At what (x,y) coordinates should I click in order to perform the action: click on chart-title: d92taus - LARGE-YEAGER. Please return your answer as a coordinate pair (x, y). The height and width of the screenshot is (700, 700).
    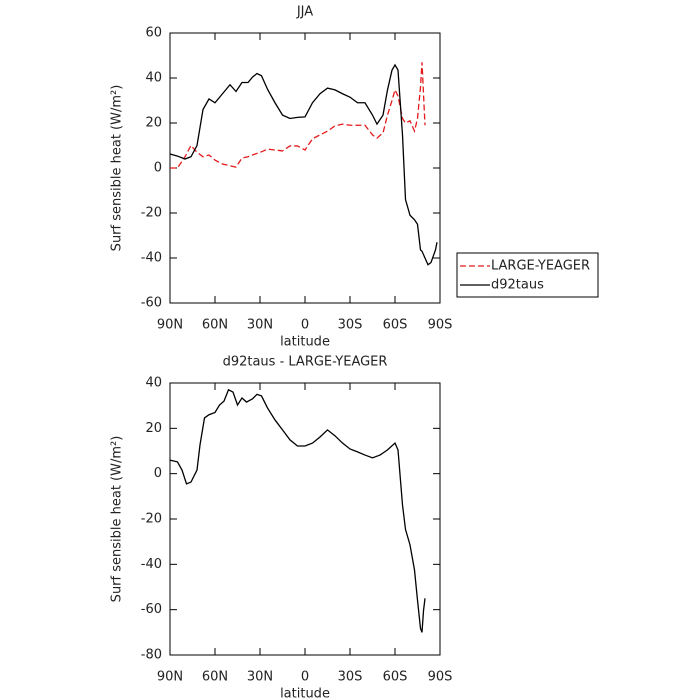
    Looking at the image, I should click on (305, 362).